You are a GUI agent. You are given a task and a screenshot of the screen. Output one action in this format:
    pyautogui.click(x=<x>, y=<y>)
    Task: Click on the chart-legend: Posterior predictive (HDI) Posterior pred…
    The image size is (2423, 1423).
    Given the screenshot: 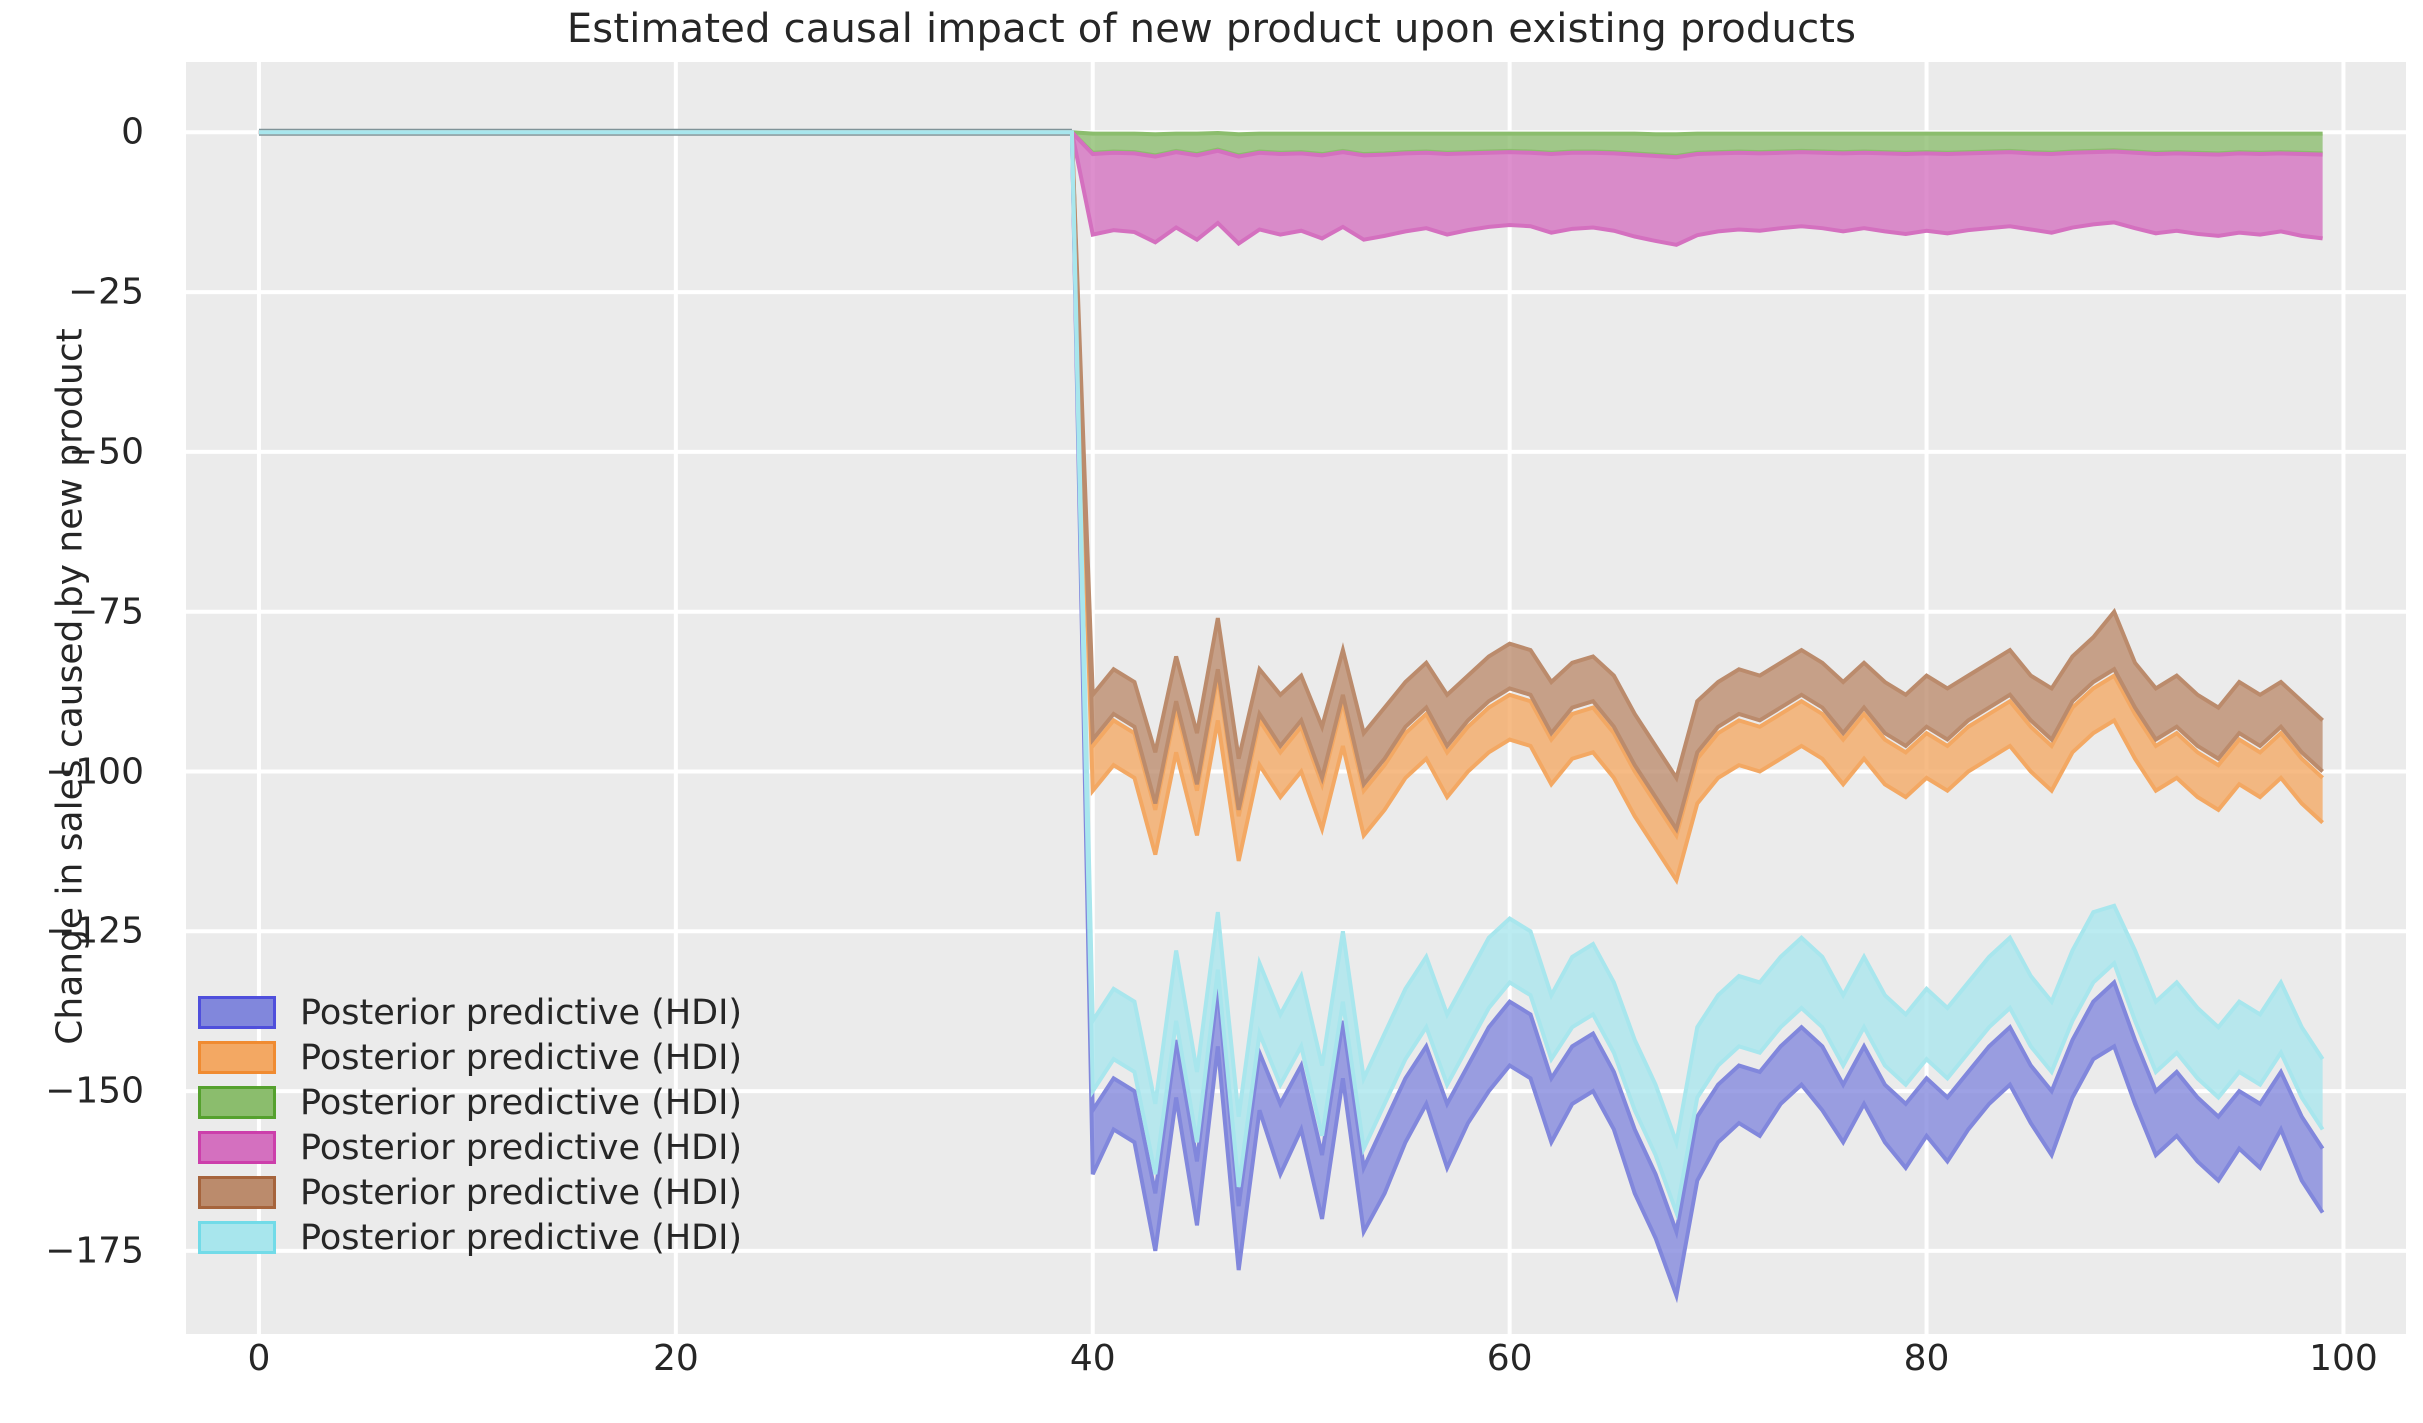 What is the action you would take?
    pyautogui.click(x=470, y=1125)
    